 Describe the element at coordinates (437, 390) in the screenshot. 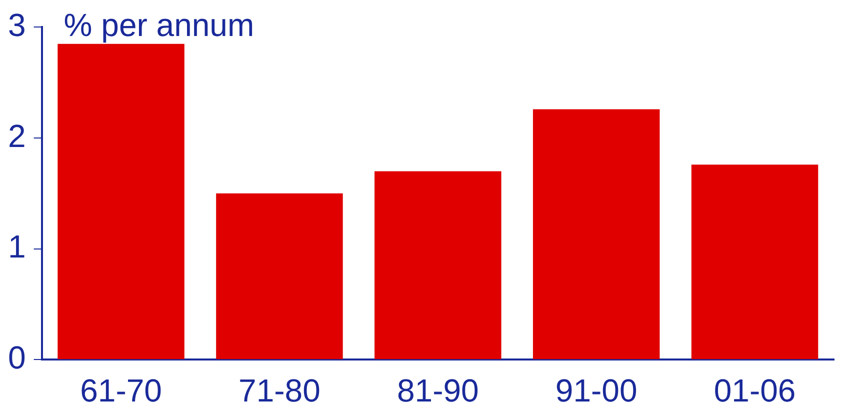

I see `x-tick-label: 81-90` at that location.